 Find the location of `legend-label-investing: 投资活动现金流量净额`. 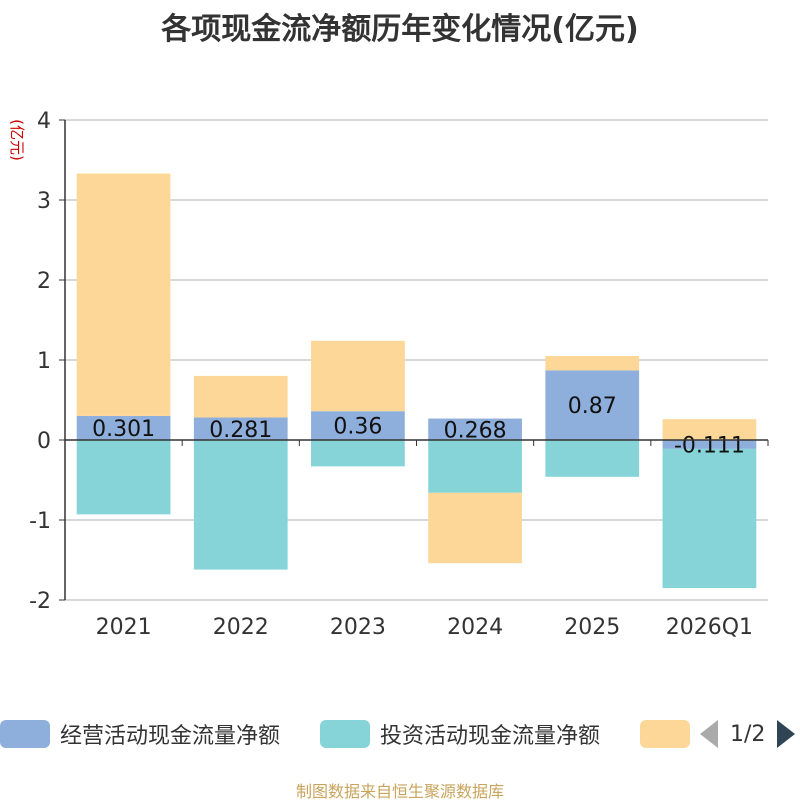

legend-label-investing: 投资活动现金流量净额 is located at coordinates (490, 736).